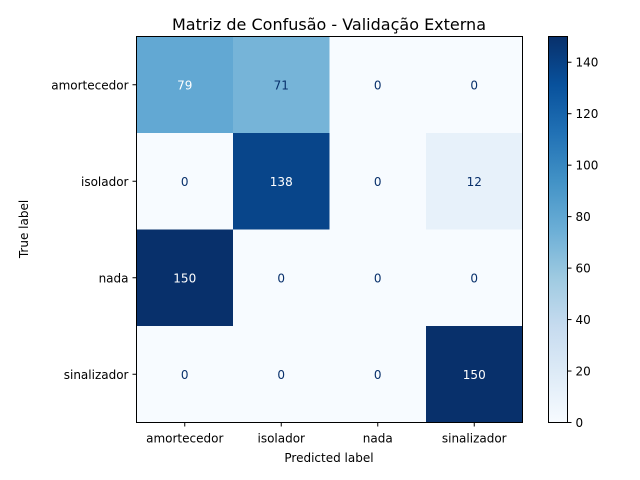  What do you see at coordinates (583, 372) in the screenshot?
I see `colorbar-tick-label: 20` at bounding box center [583, 372].